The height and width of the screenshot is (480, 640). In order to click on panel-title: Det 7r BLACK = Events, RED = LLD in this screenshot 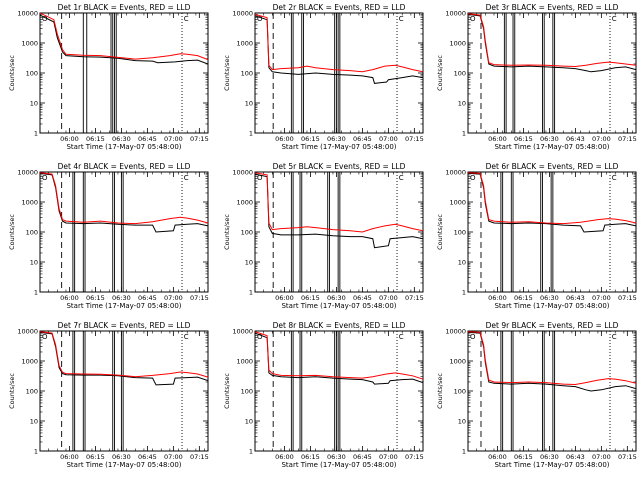, I will do `click(124, 325)`.